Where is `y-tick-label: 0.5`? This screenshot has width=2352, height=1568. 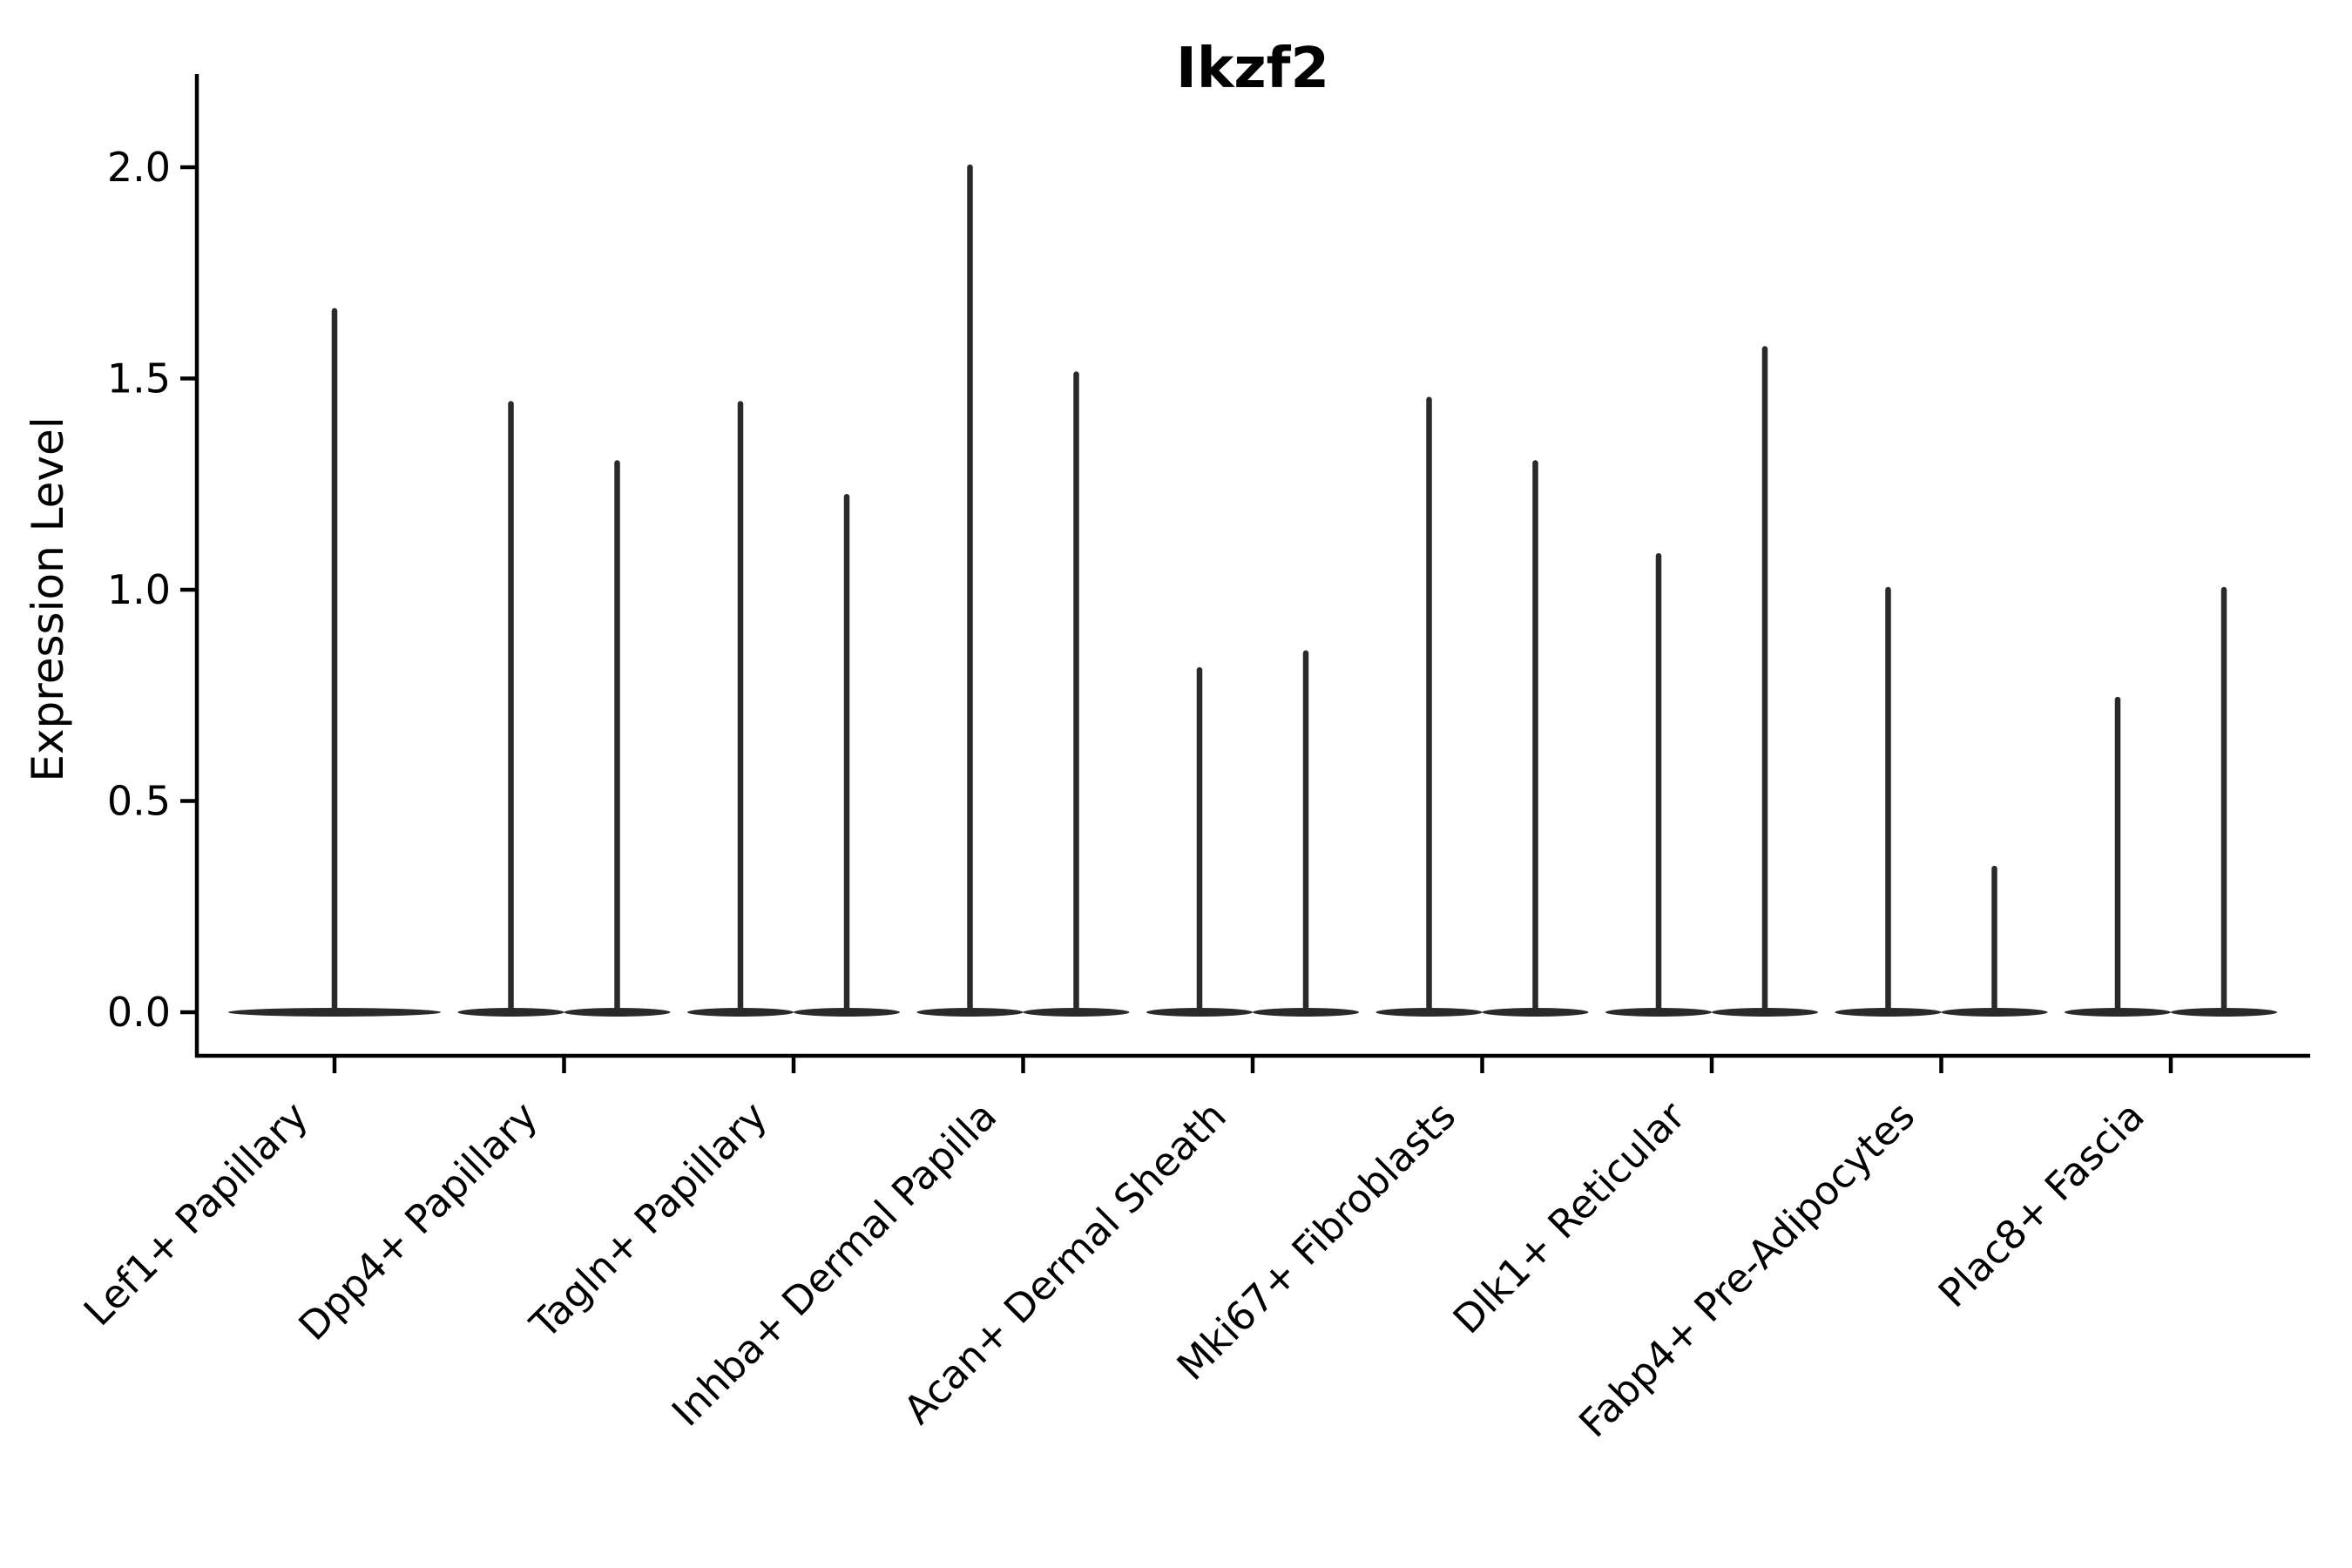 y-tick-label: 0.5 is located at coordinates (139, 801).